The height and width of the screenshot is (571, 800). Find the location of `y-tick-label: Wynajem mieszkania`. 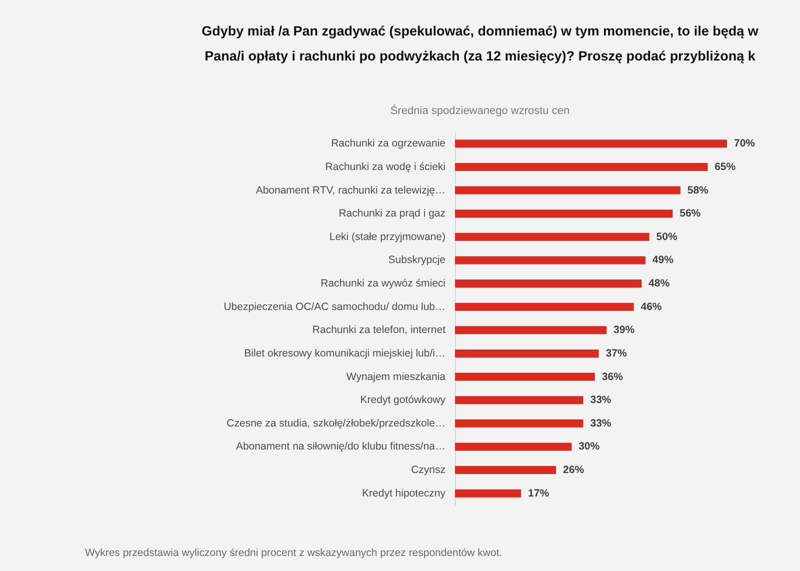

y-tick-label: Wynajem mieszkania is located at coordinates (396, 376).